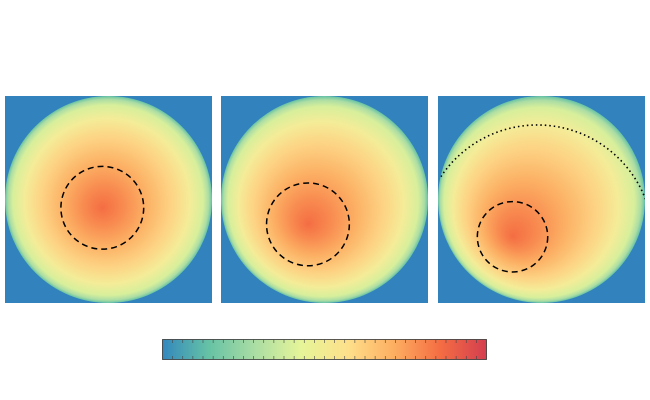 This screenshot has height=400, width=650. I want to click on colorbar-ticks, so click(324, 349).